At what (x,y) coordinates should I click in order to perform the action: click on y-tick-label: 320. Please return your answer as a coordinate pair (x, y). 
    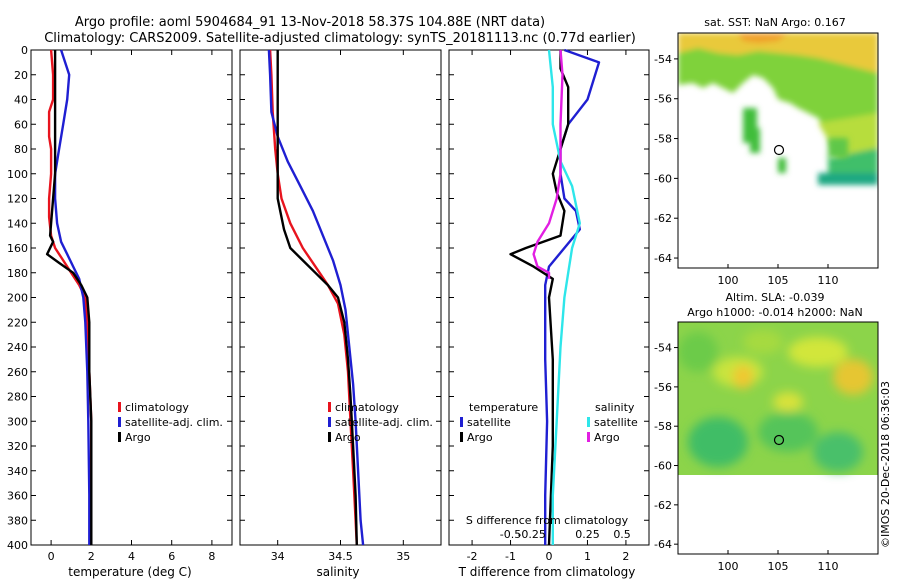
    Looking at the image, I should click on (17, 446).